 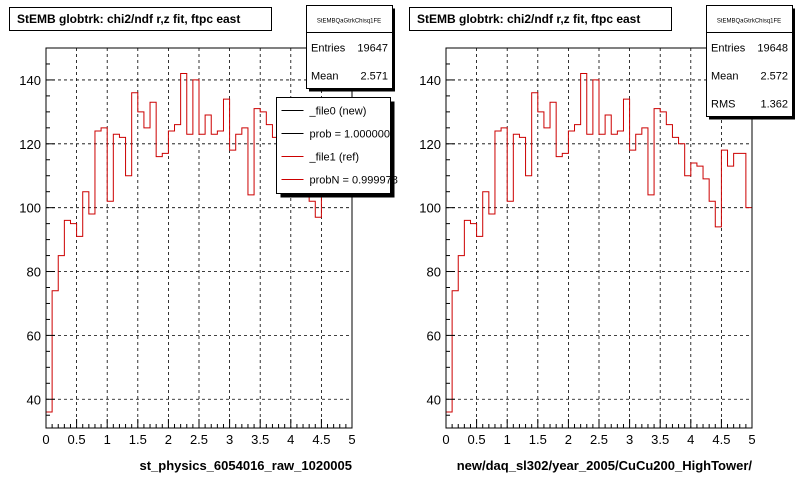 What do you see at coordinates (350, 135) in the screenshot?
I see `legend-entry-label: prob = 1.000000` at bounding box center [350, 135].